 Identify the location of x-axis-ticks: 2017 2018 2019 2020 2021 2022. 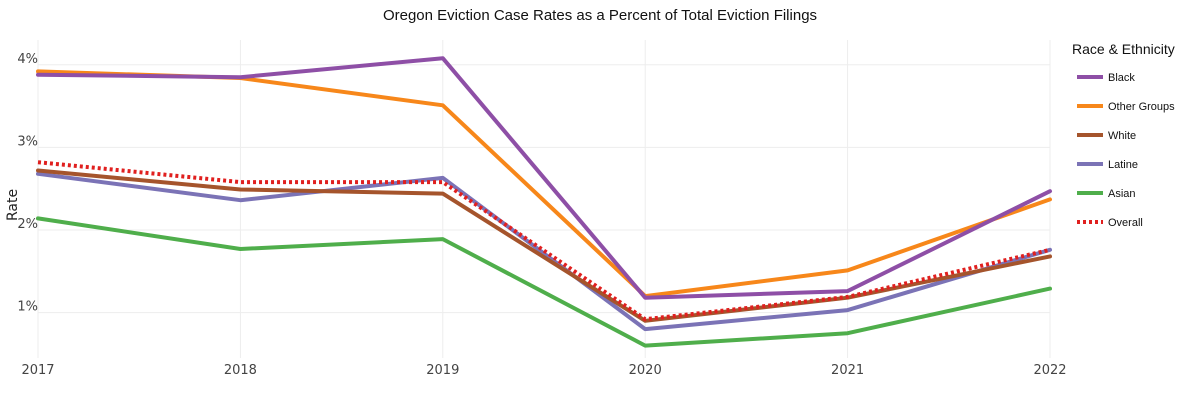
(543, 370).